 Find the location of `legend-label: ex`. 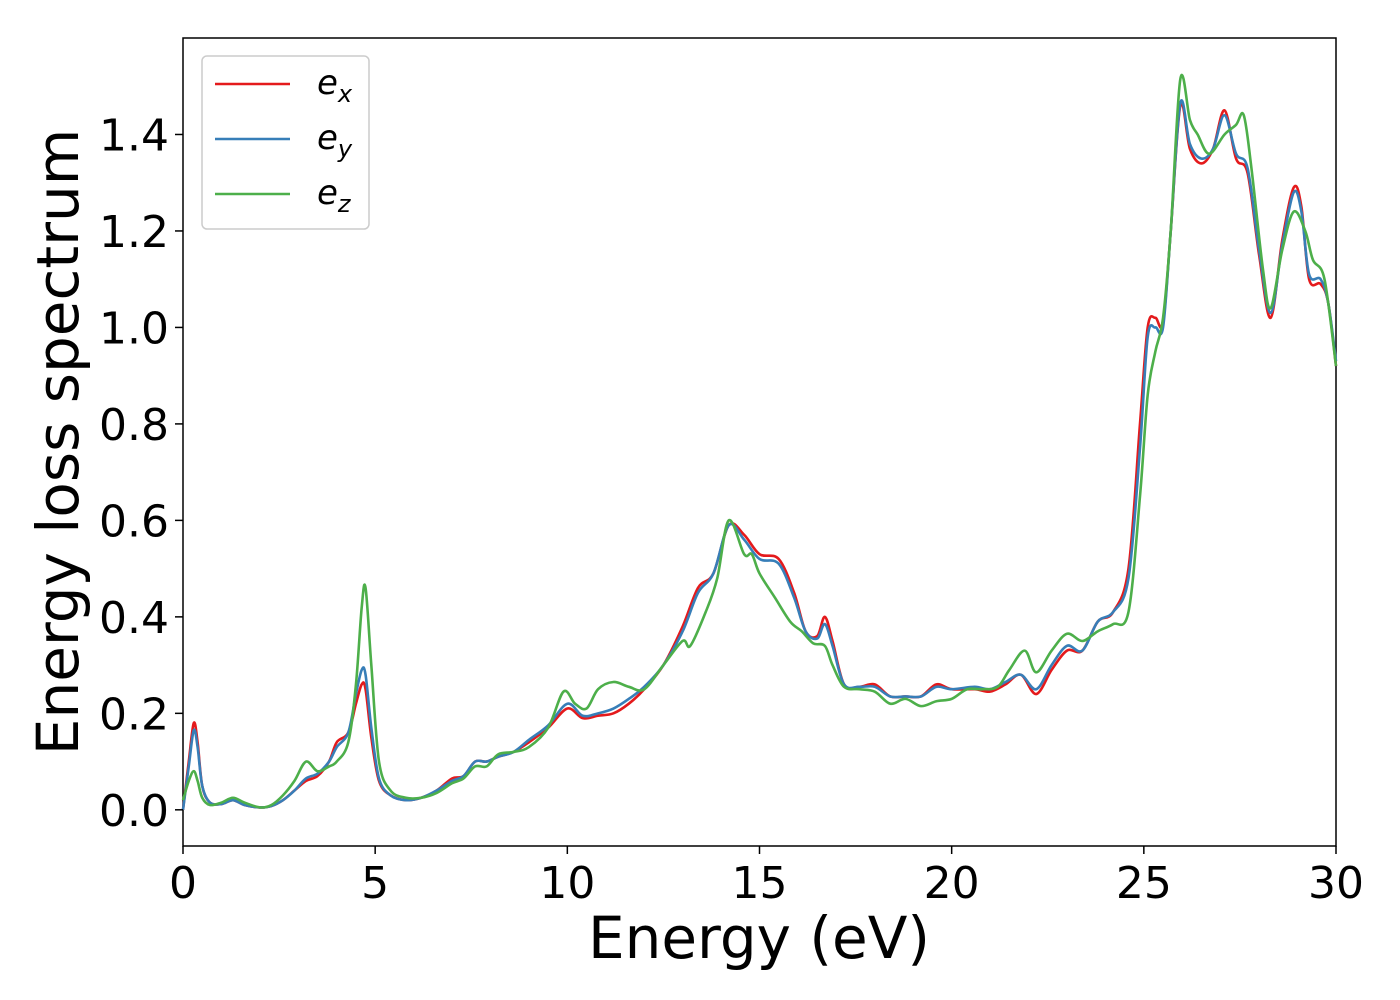

legend-label: ex is located at coordinates (335, 85).